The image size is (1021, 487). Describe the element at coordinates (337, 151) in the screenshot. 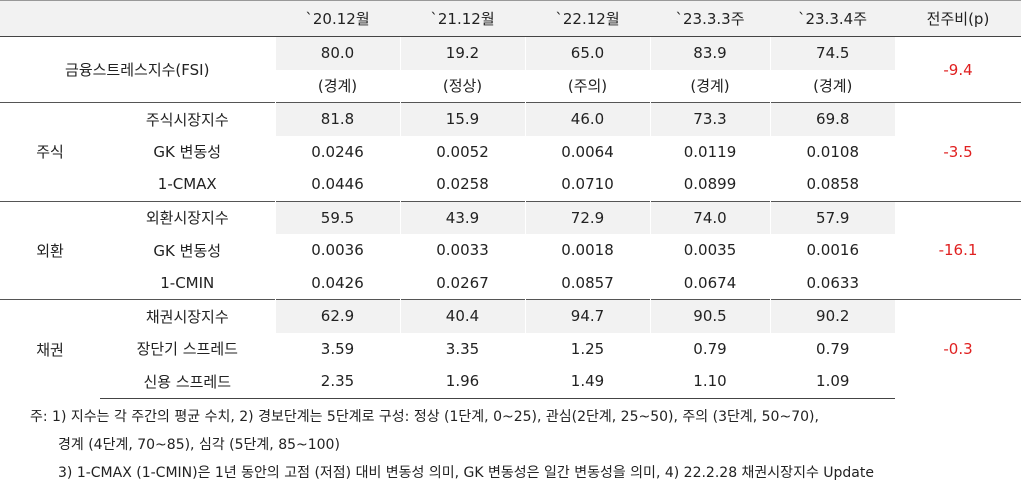

I see `cell-value: 0.0246` at that location.